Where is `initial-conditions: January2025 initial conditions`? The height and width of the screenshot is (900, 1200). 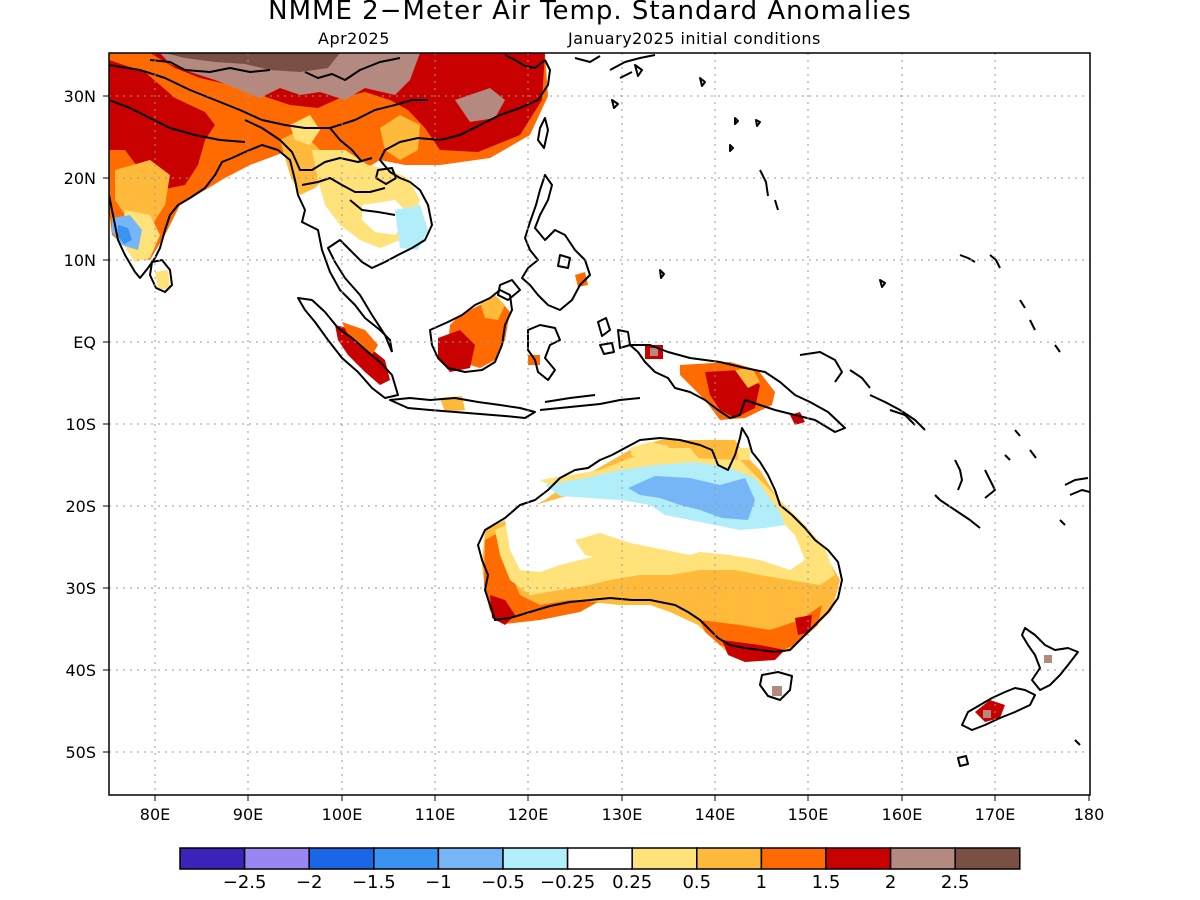
initial-conditions: January2025 initial conditions is located at coordinates (694, 38).